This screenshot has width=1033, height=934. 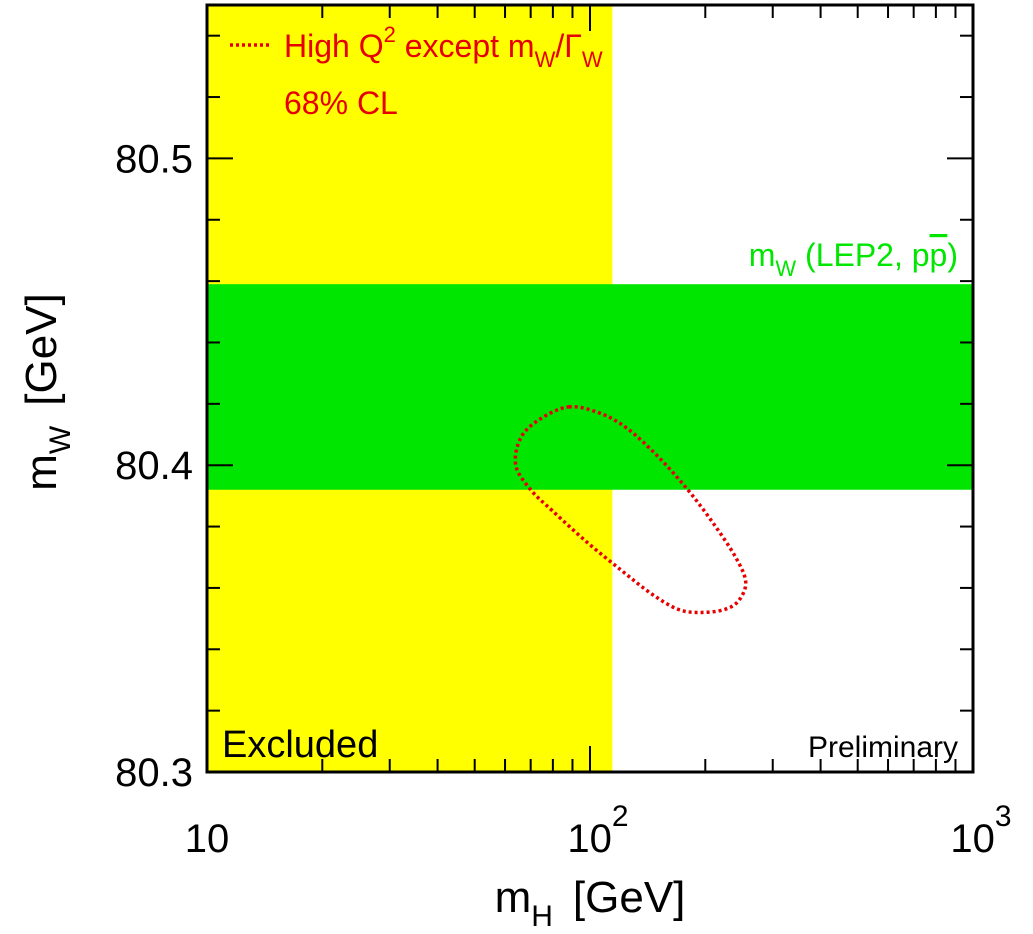 What do you see at coordinates (785, 268) in the screenshot?
I see `band-label-sub: W` at bounding box center [785, 268].